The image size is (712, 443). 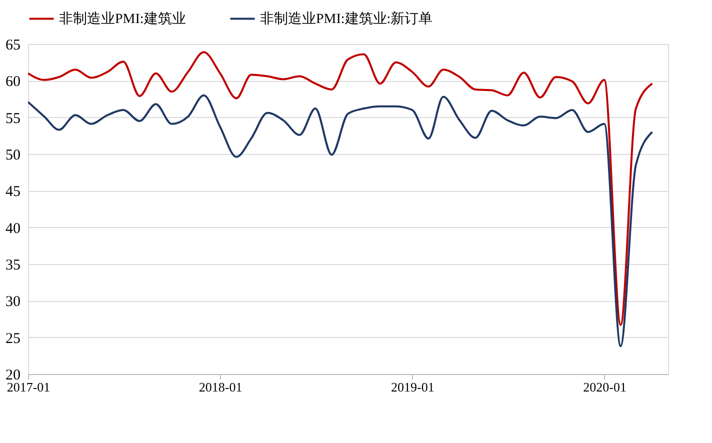 I want to click on y-tick-label: 65, so click(x=13, y=46).